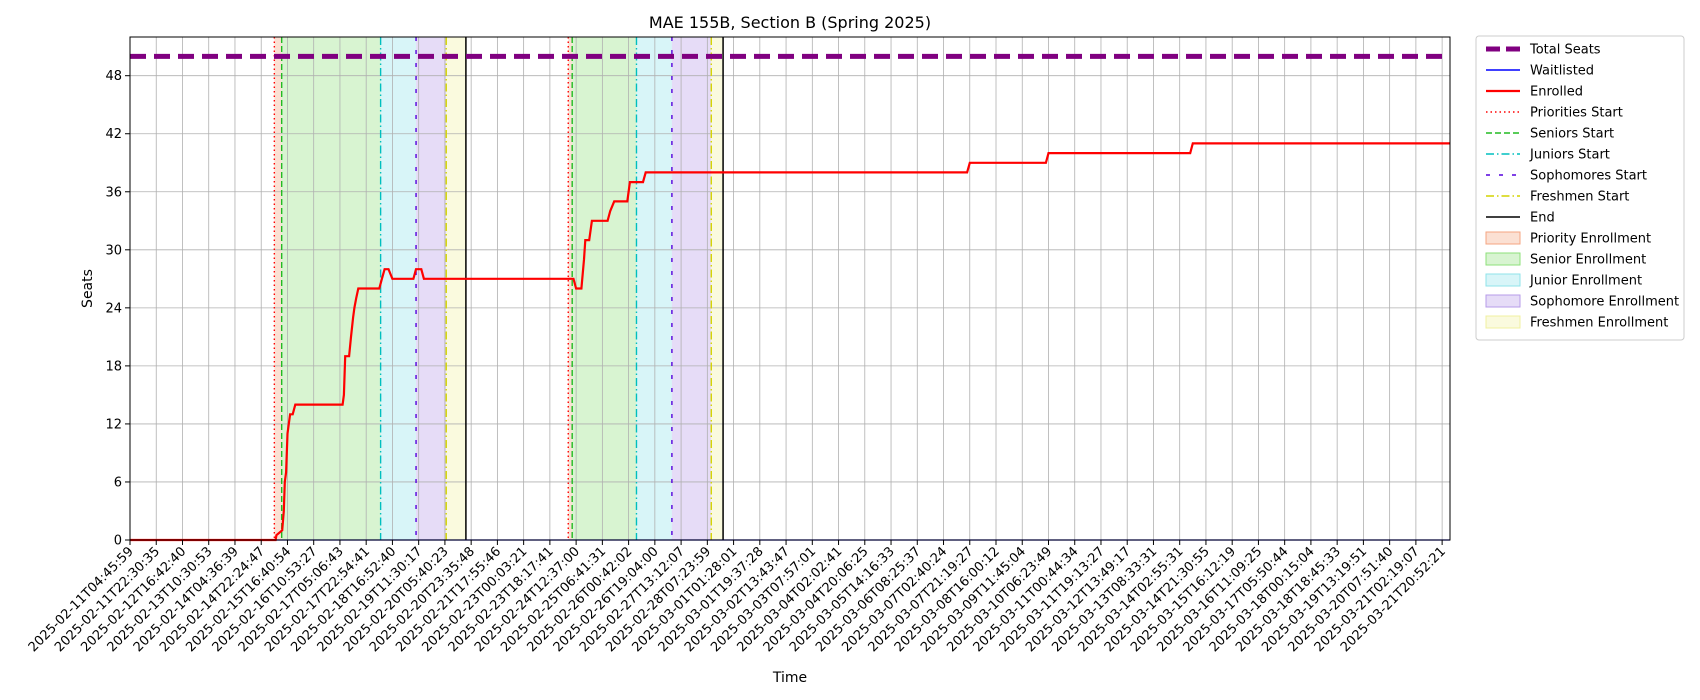 Image resolution: width=1700 pixels, height=700 pixels. What do you see at coordinates (1503, 280) in the screenshot?
I see `legend-swatch-junior-enrollment` at bounding box center [1503, 280].